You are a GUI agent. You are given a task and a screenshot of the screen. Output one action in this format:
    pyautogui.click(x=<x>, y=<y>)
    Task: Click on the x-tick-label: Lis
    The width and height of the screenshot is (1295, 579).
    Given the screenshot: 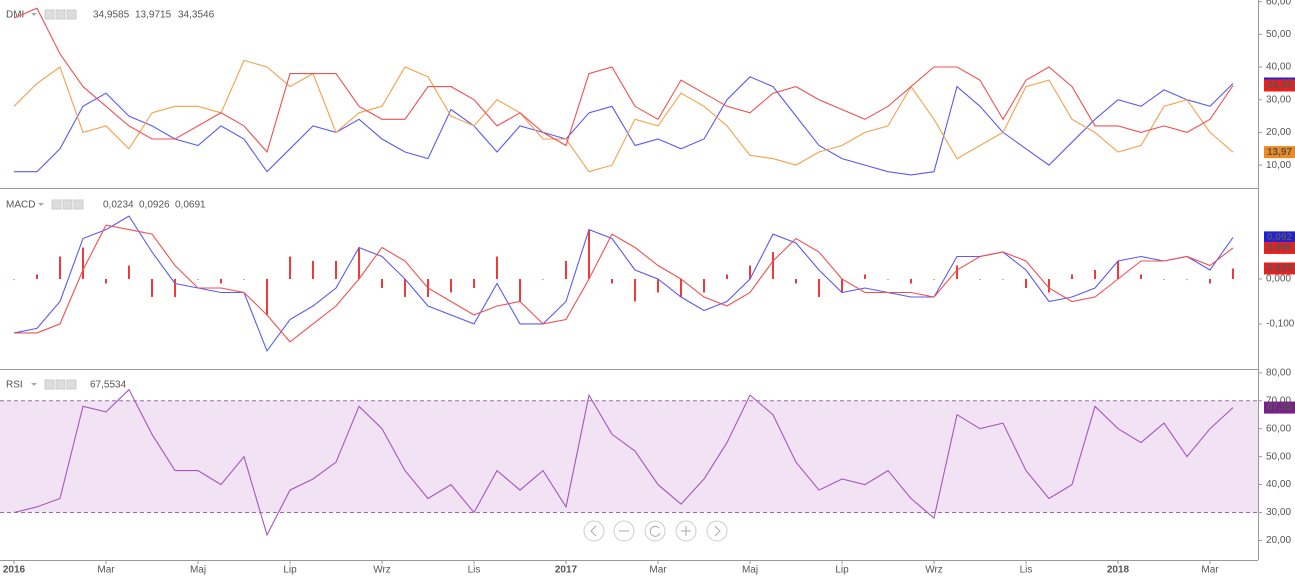 What is the action you would take?
    pyautogui.click(x=1026, y=570)
    